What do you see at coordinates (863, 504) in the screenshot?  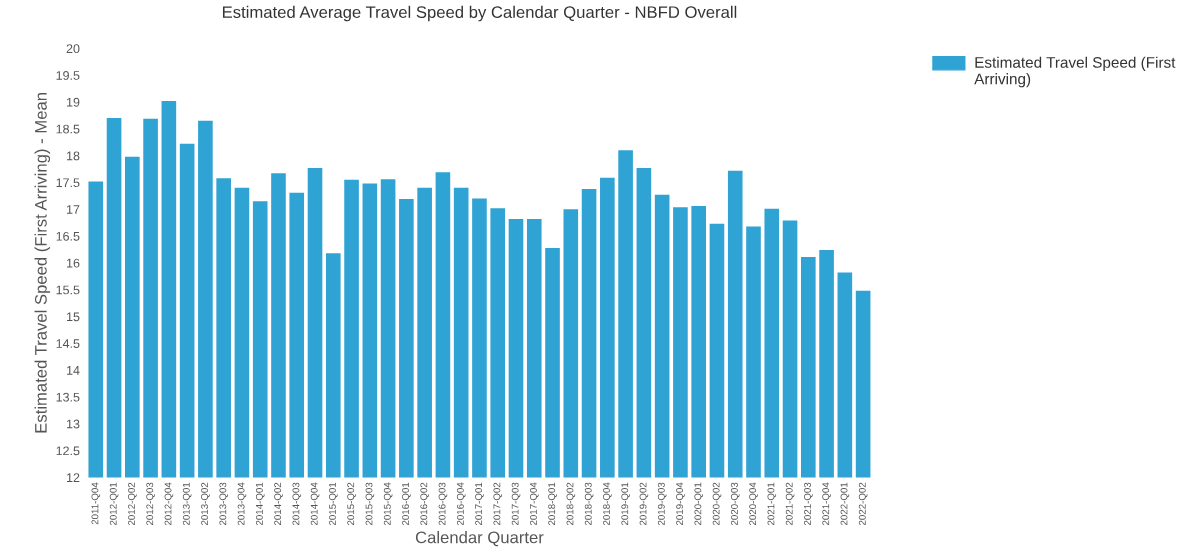 I see `x-tick-label: 2022-Q02` at bounding box center [863, 504].